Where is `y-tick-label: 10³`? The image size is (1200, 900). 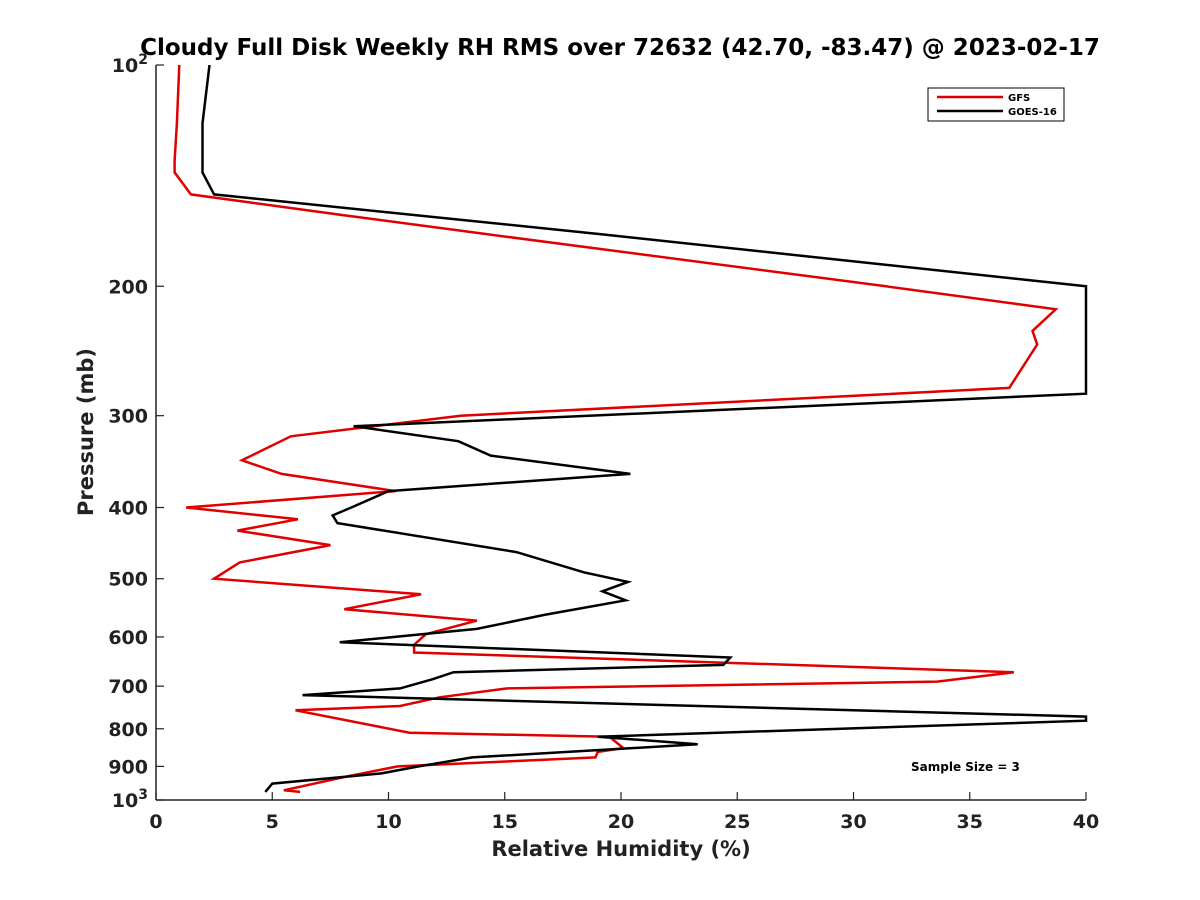
y-tick-label: 10³ is located at coordinates (130, 799).